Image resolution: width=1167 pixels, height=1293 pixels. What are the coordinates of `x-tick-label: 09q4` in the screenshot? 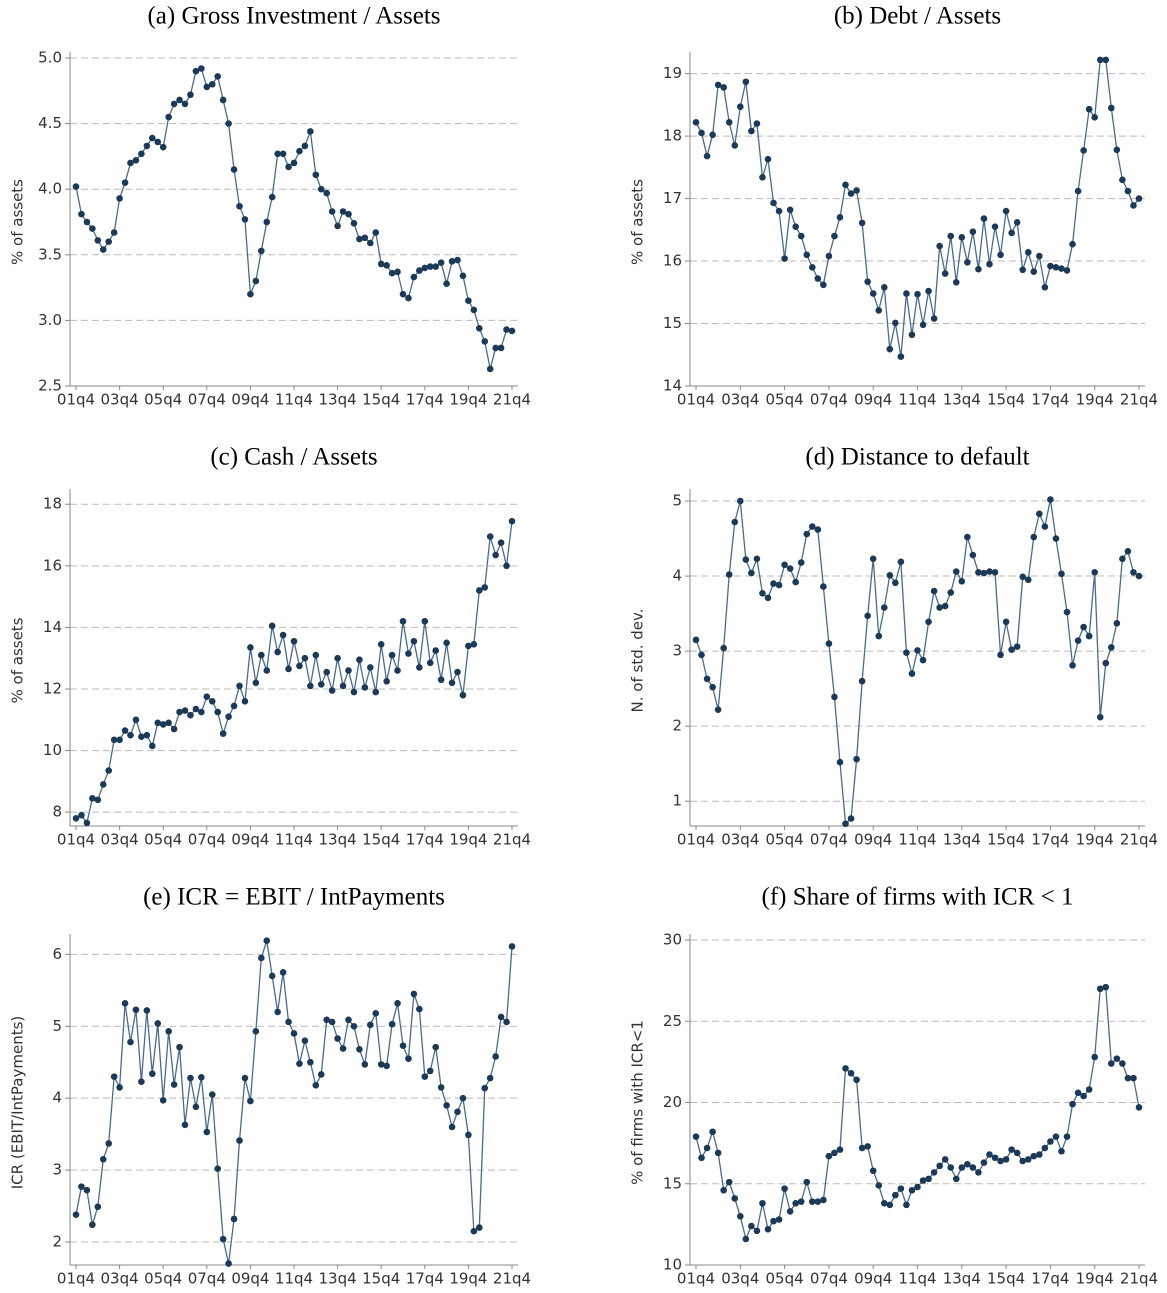 It's located at (873, 840).